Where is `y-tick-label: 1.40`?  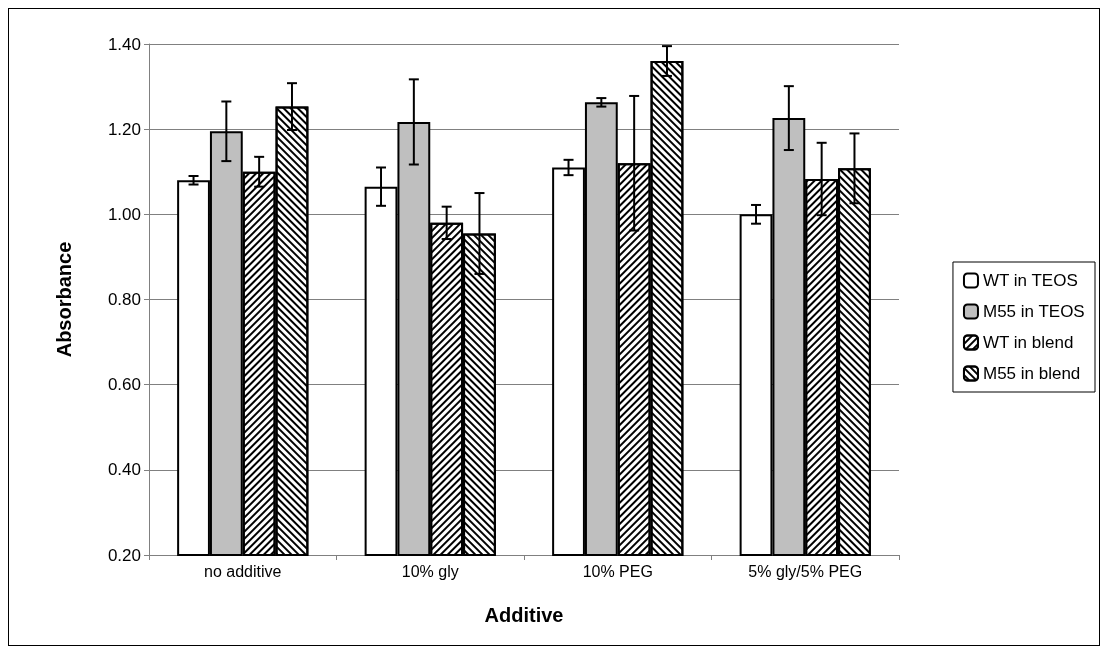
y-tick-label: 1.40 is located at coordinates (124, 44).